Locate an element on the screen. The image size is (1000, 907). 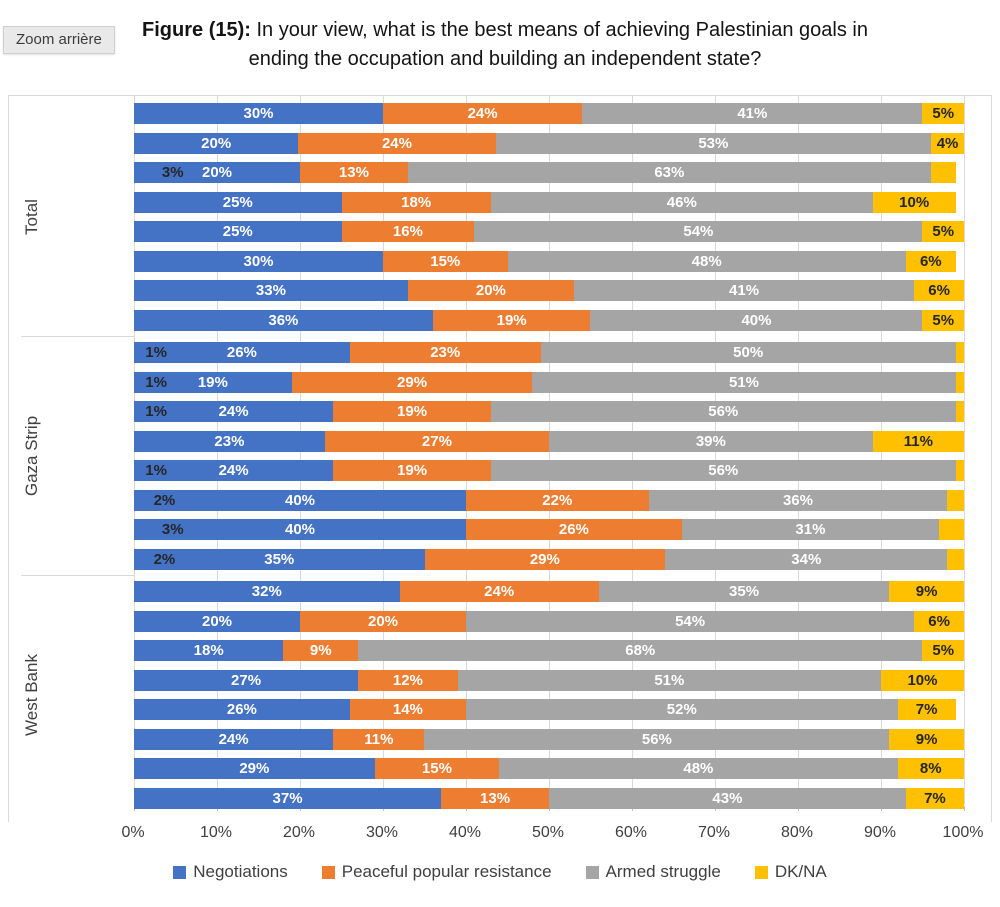
bar-segment-negotiations: 40% is located at coordinates (300, 529).